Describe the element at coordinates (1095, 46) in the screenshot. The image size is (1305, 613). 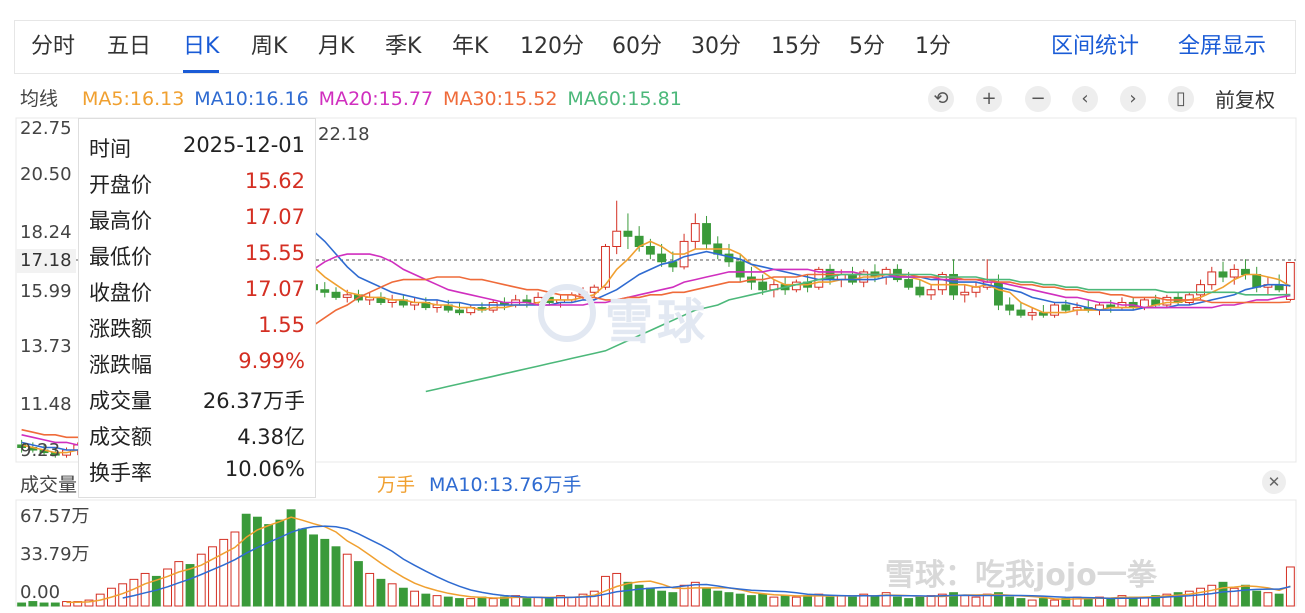
I see `range-stats-button: 区间统计` at that location.